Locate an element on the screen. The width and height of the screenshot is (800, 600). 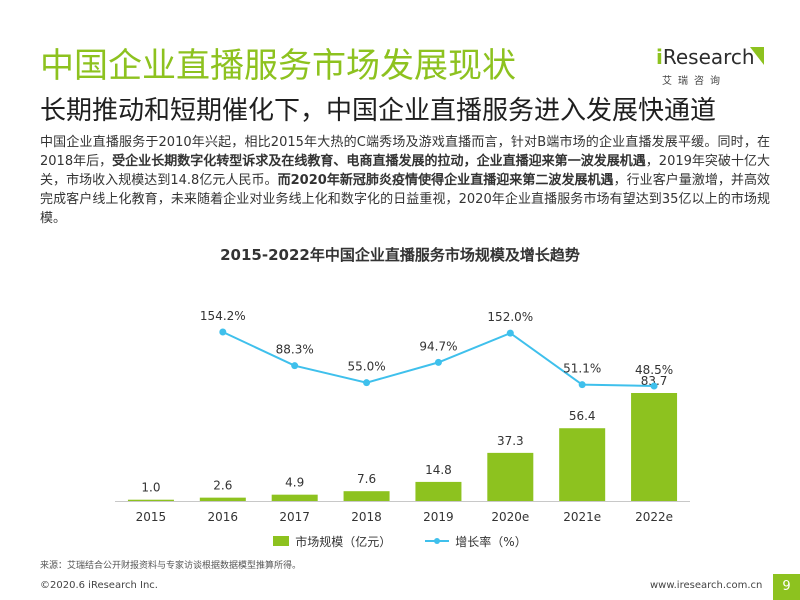
growth-label-2019: 94.7% is located at coordinates (438, 346).